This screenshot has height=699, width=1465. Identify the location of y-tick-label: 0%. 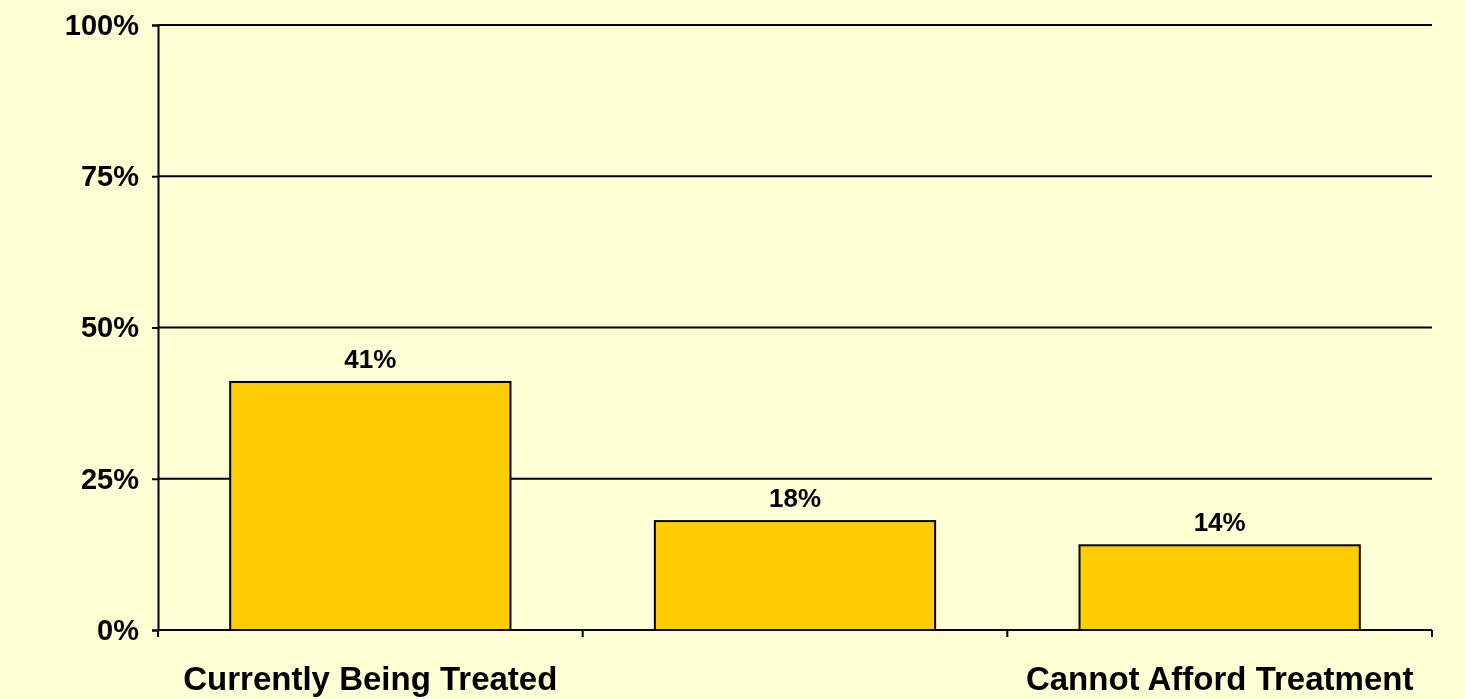
(118, 629).